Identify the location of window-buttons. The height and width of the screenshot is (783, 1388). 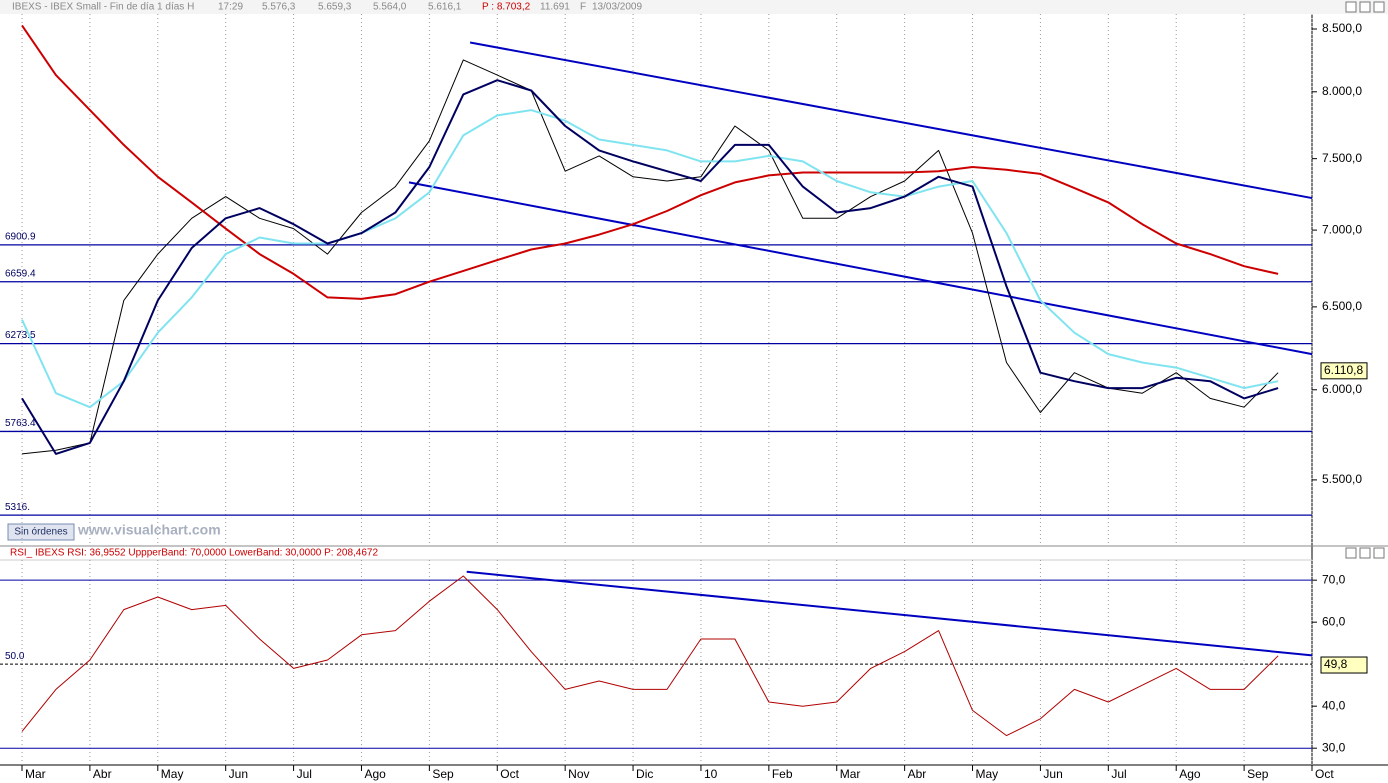
(1365, 280).